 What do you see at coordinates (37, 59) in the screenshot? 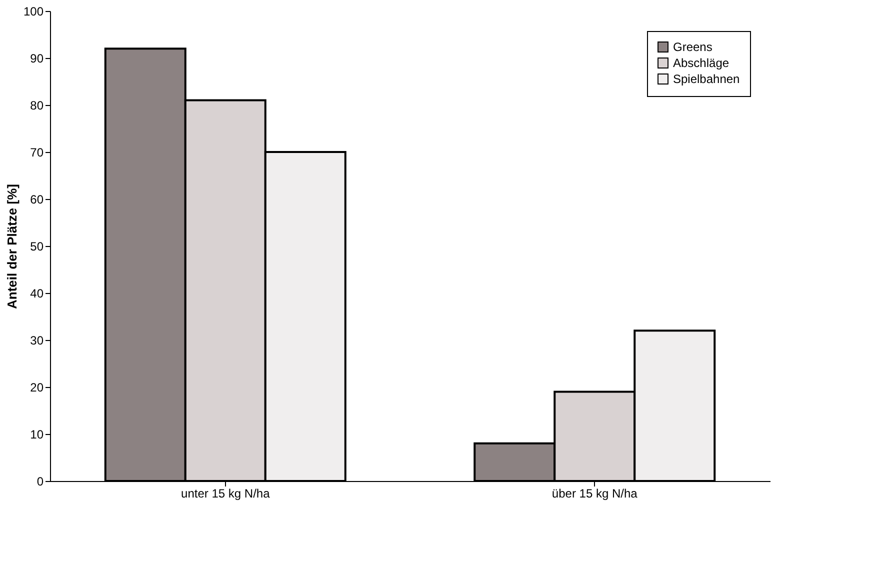
I see `y-tick-label: 90` at bounding box center [37, 59].